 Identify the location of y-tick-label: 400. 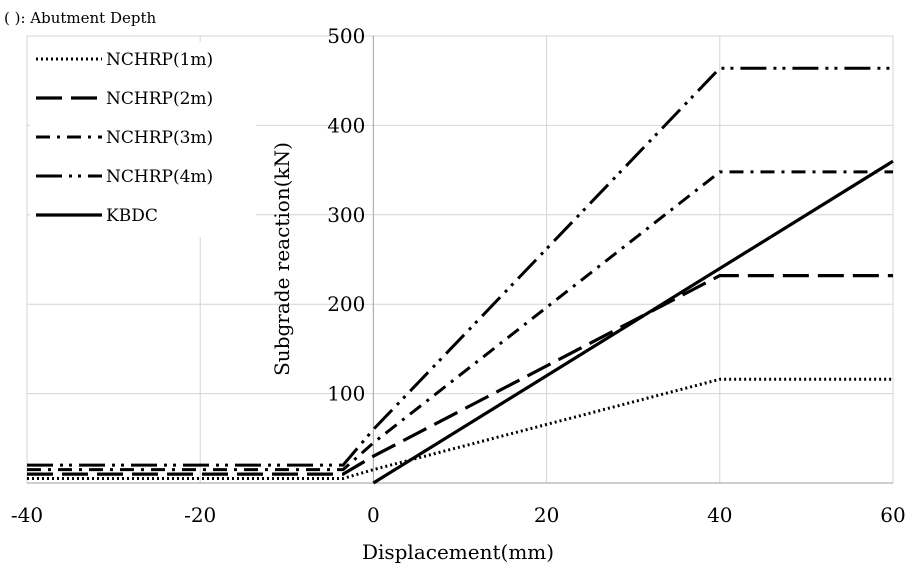
(346, 125).